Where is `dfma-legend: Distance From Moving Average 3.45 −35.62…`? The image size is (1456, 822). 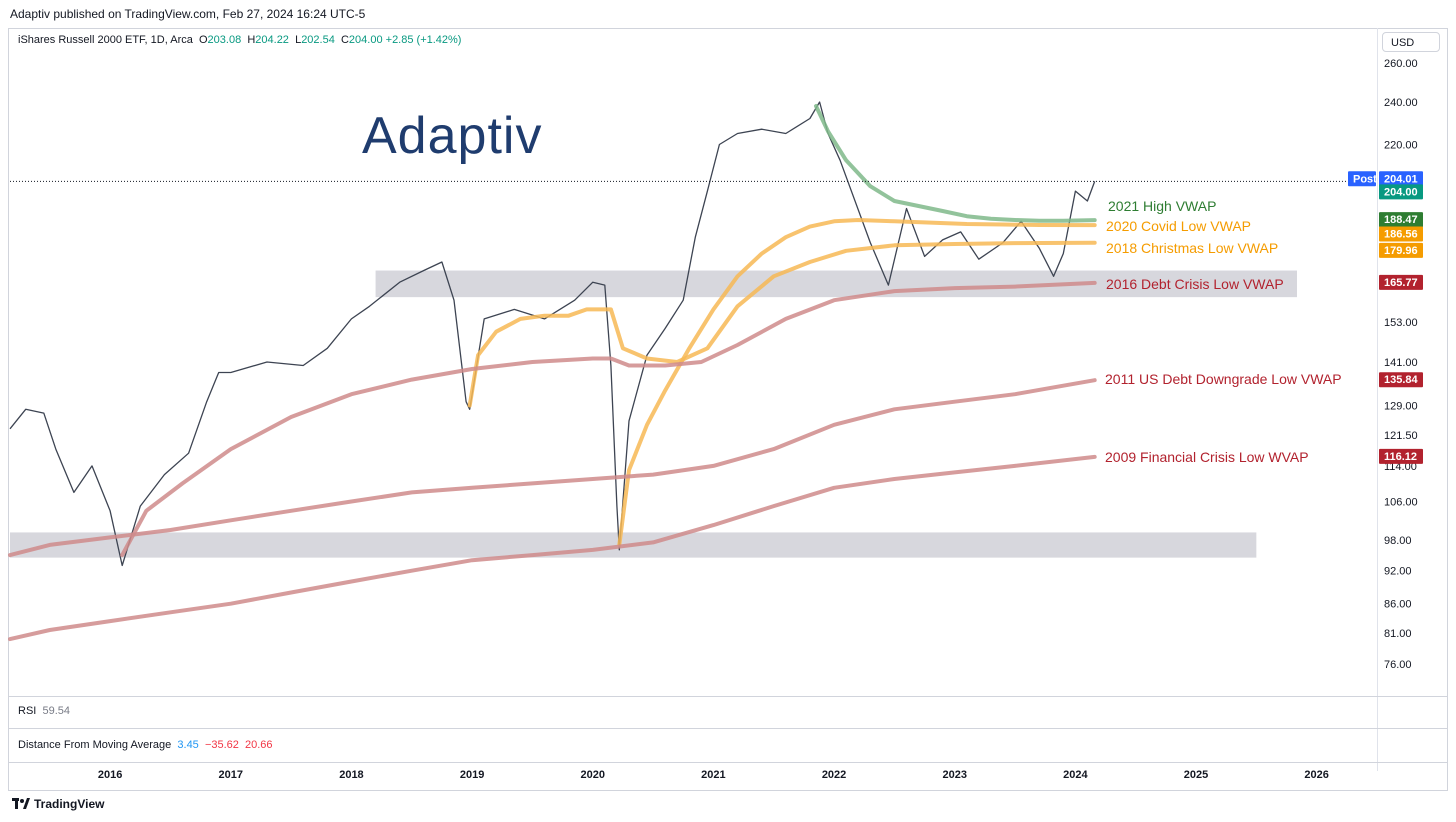
dfma-legend: Distance From Moving Average 3.45 −35.62… is located at coordinates (145, 745).